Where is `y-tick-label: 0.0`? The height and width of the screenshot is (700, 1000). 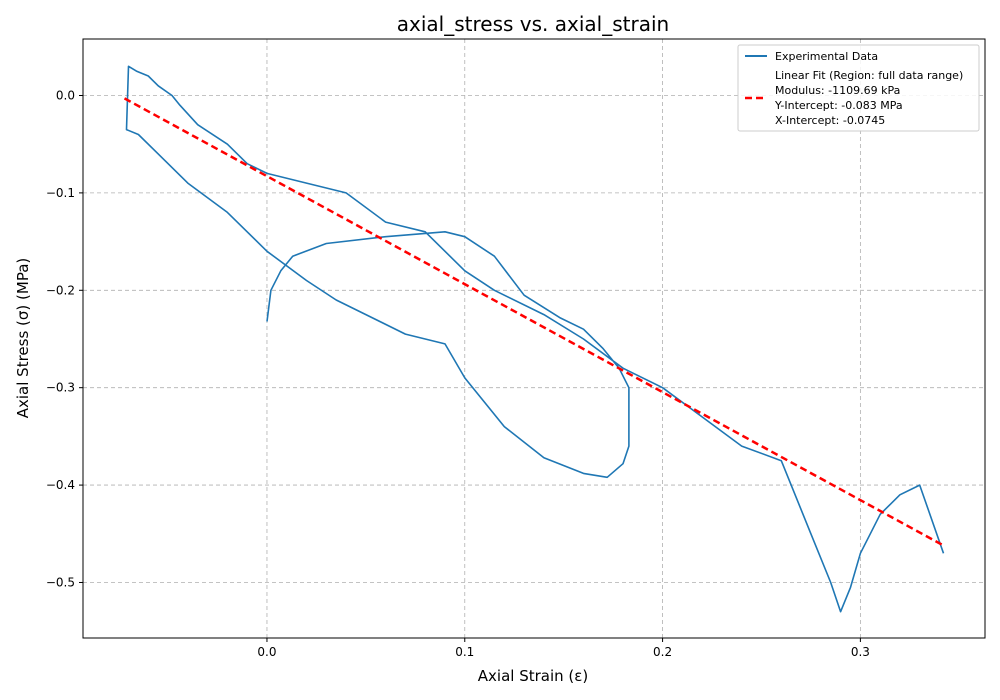 y-tick-label: 0.0 is located at coordinates (65, 95).